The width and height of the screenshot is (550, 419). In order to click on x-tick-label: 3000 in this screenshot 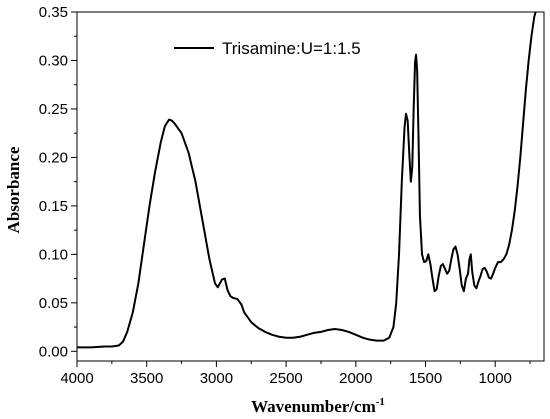, I will do `click(216, 378)`.